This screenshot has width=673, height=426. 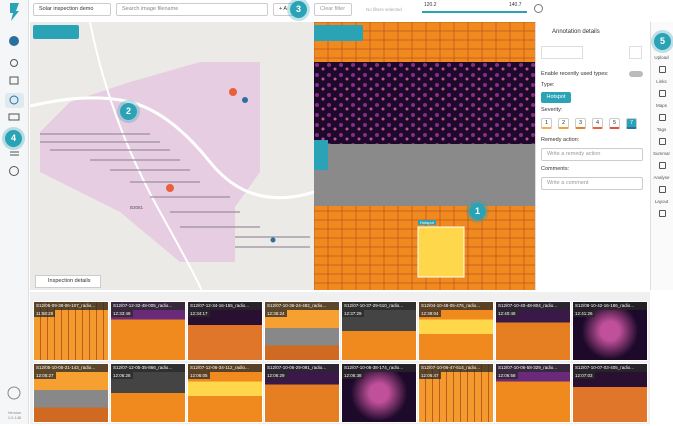 What do you see at coordinates (302, 331) in the screenshot?
I see `thumbnail: S12/07-10-36-24-482_radio... 12:36:24` at bounding box center [302, 331].